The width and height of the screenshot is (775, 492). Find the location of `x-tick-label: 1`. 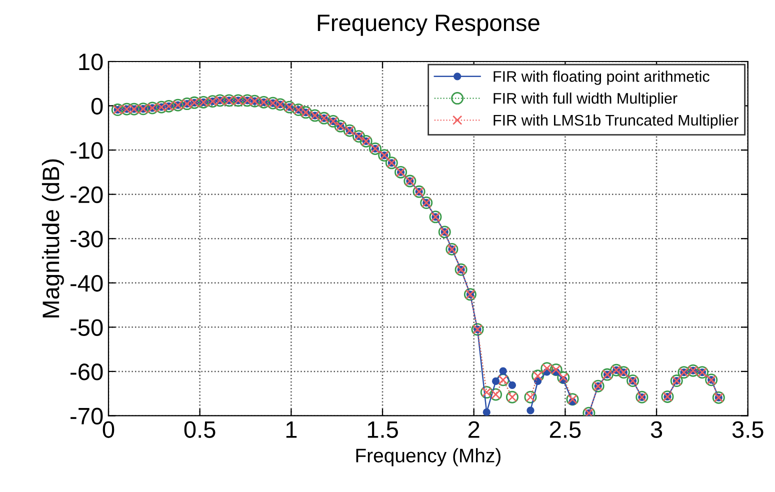

x-tick-label: 1 is located at coordinates (291, 429).